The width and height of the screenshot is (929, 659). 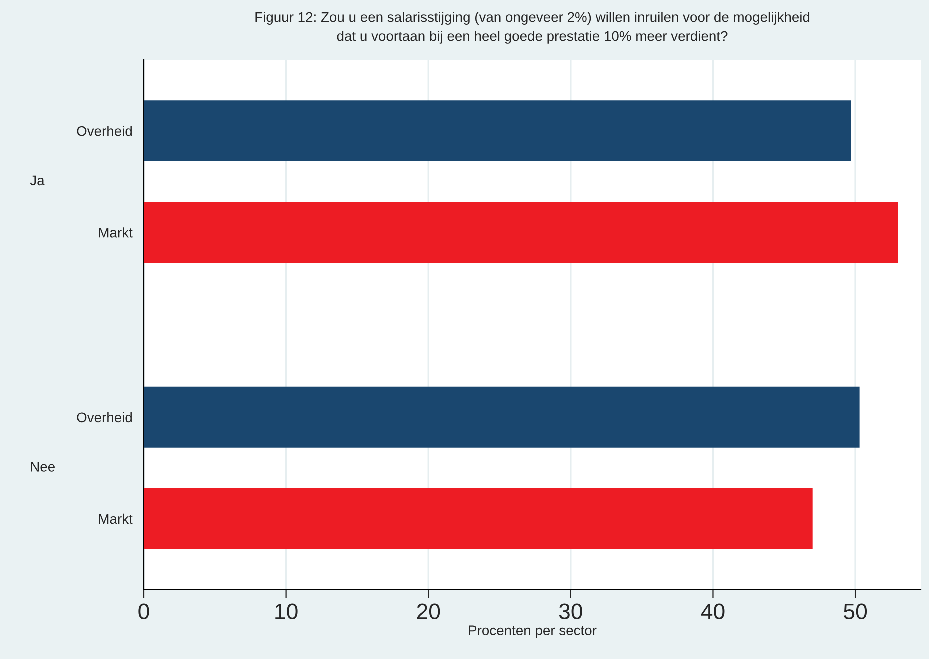 What do you see at coordinates (713, 612) in the screenshot?
I see `x-tick-label: 40` at bounding box center [713, 612].